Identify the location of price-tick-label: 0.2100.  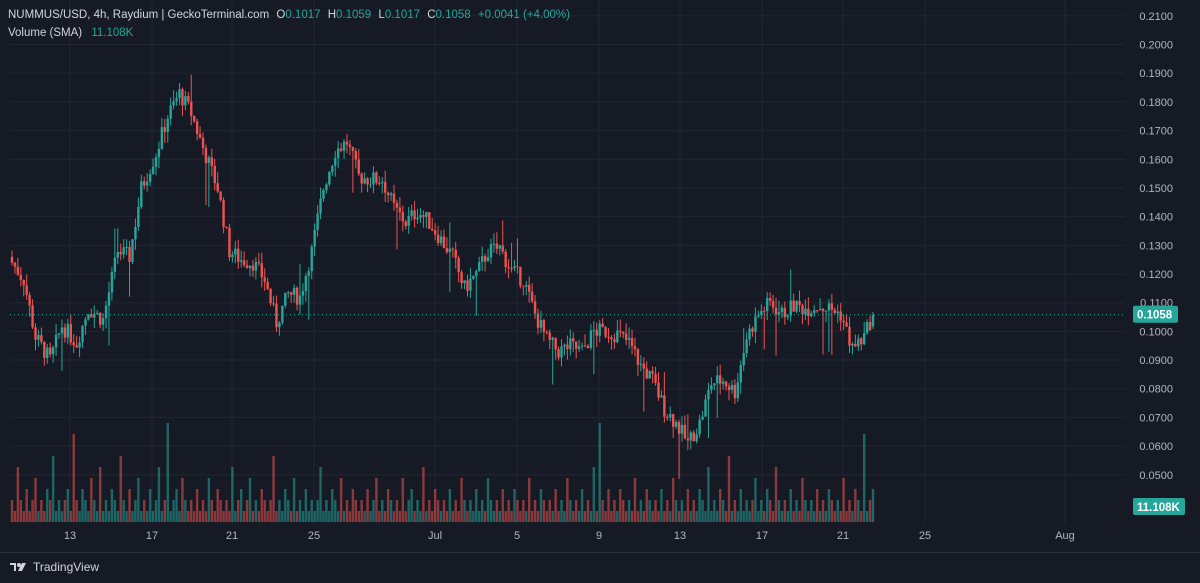
(1156, 17).